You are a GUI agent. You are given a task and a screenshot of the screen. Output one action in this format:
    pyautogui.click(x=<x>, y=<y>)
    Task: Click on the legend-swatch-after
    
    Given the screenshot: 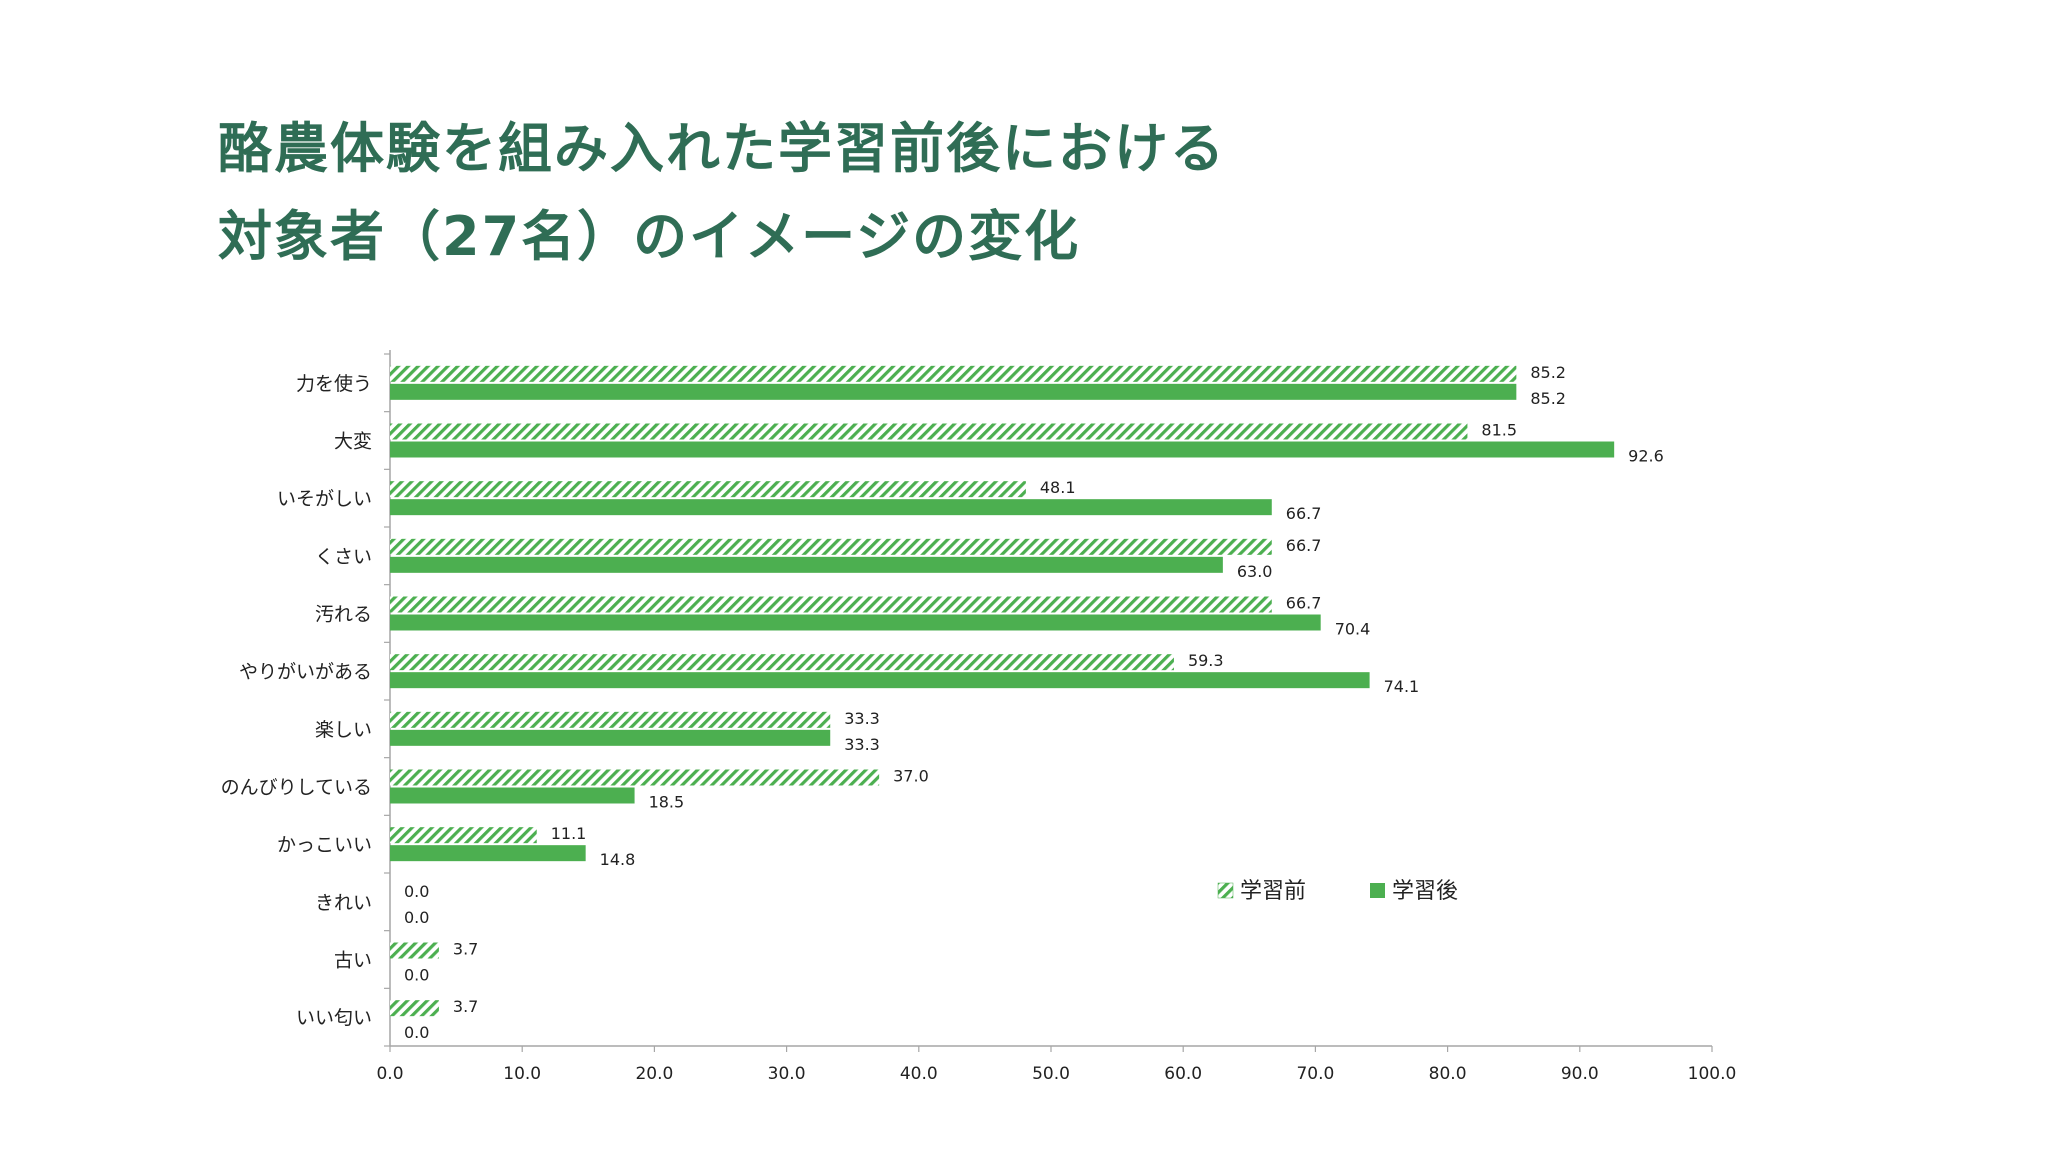 What is the action you would take?
    pyautogui.click(x=1377, y=890)
    